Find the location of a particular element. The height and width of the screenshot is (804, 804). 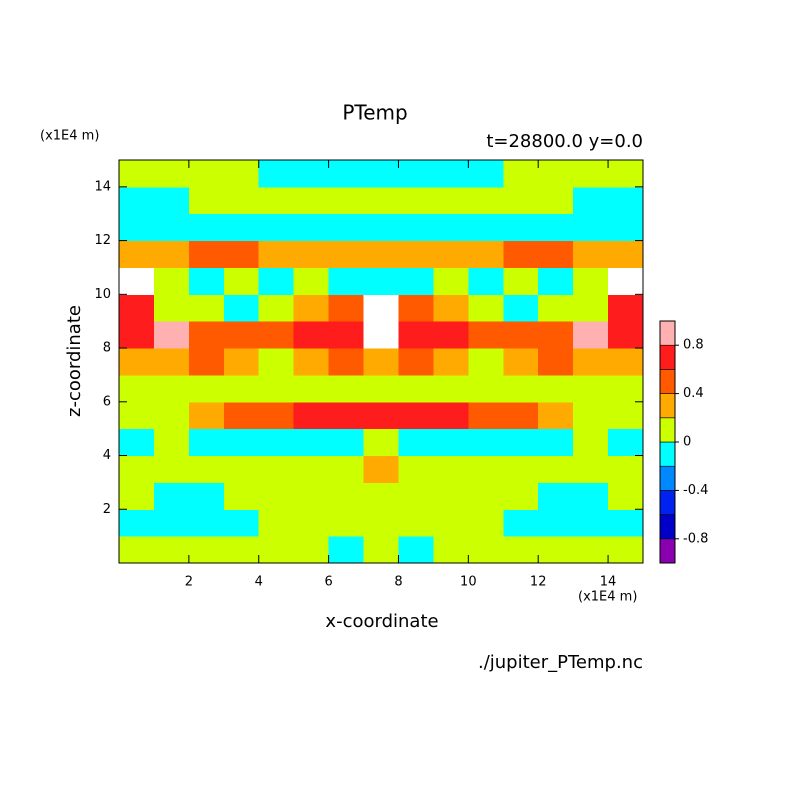

x-tick-label: 4 is located at coordinates (259, 582).